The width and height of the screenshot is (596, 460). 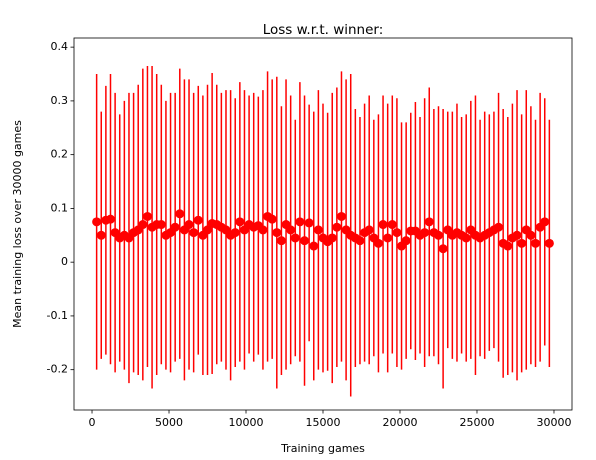 I want to click on y-tick-label: -0.2, so click(x=57, y=369).